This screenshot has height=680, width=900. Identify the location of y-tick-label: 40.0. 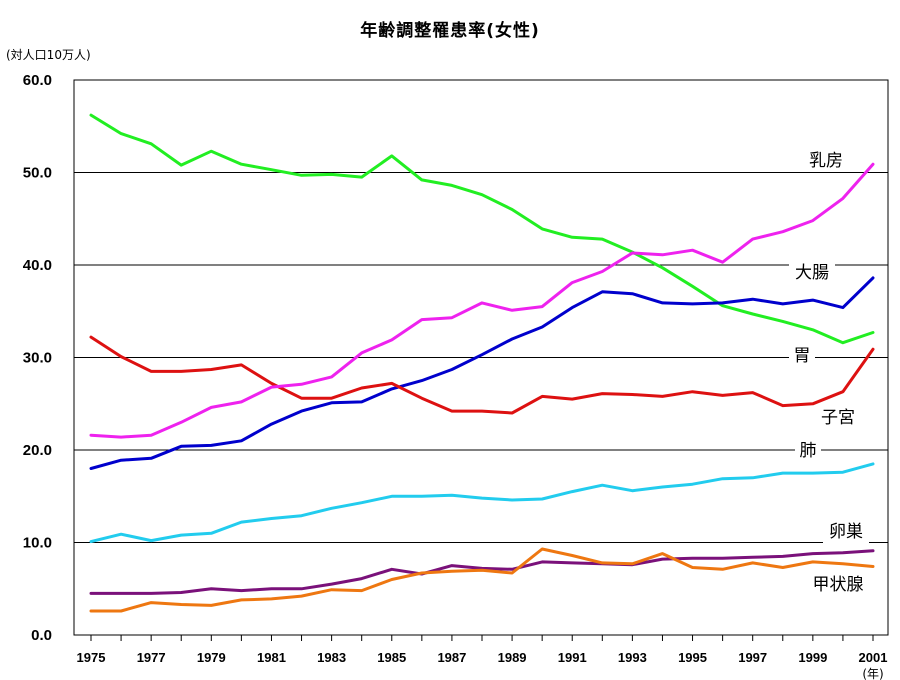
(37, 265).